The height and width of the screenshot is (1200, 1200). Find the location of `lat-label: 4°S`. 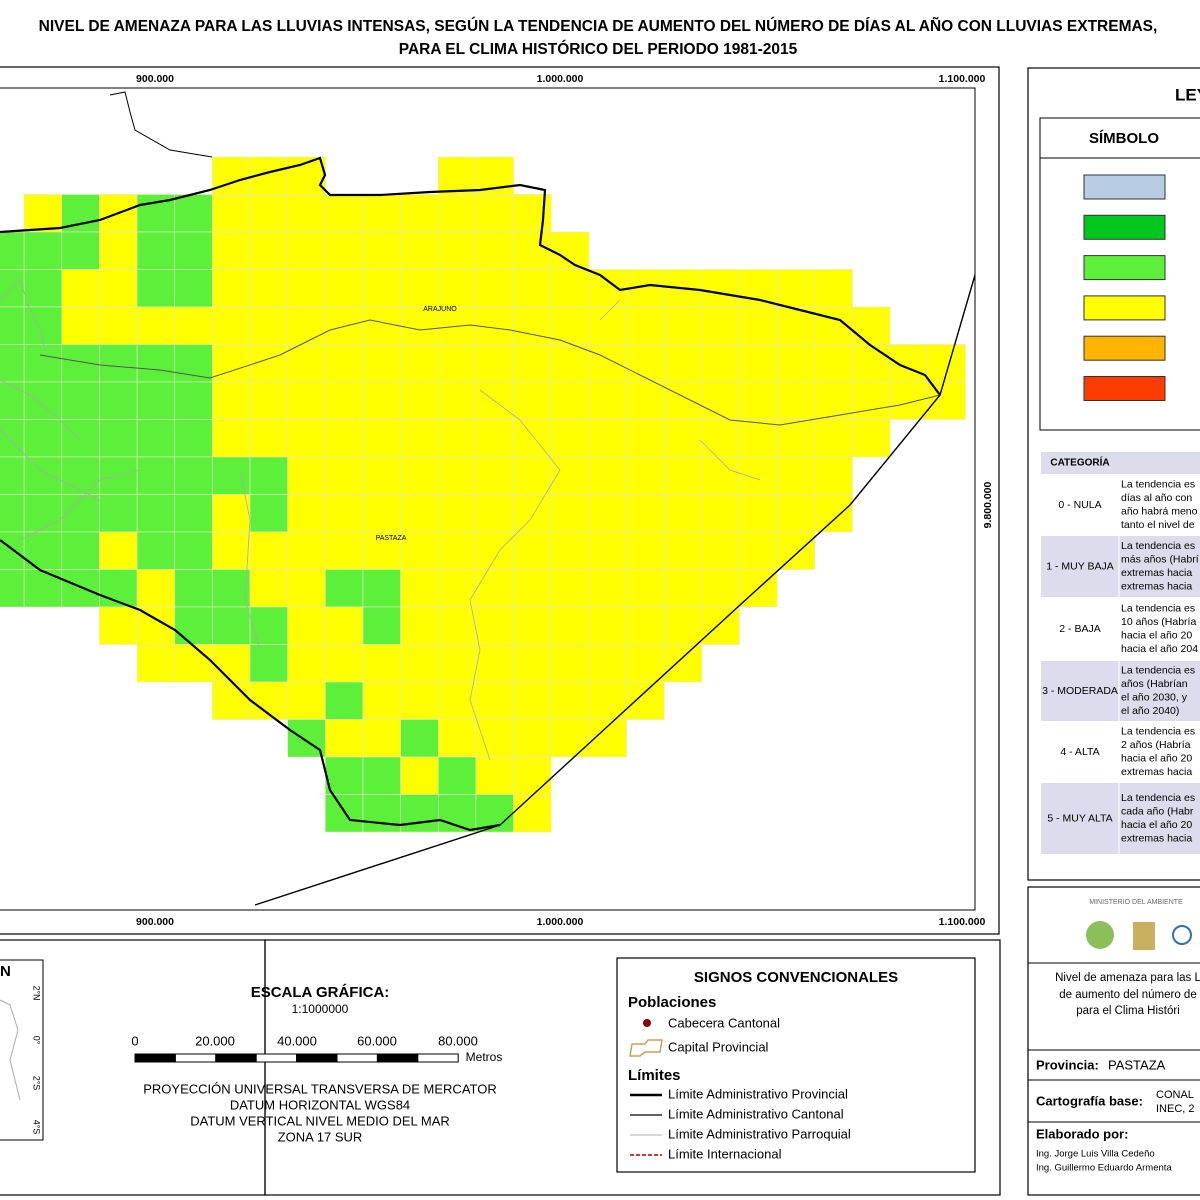

lat-label: 4°S is located at coordinates (37, 1127).